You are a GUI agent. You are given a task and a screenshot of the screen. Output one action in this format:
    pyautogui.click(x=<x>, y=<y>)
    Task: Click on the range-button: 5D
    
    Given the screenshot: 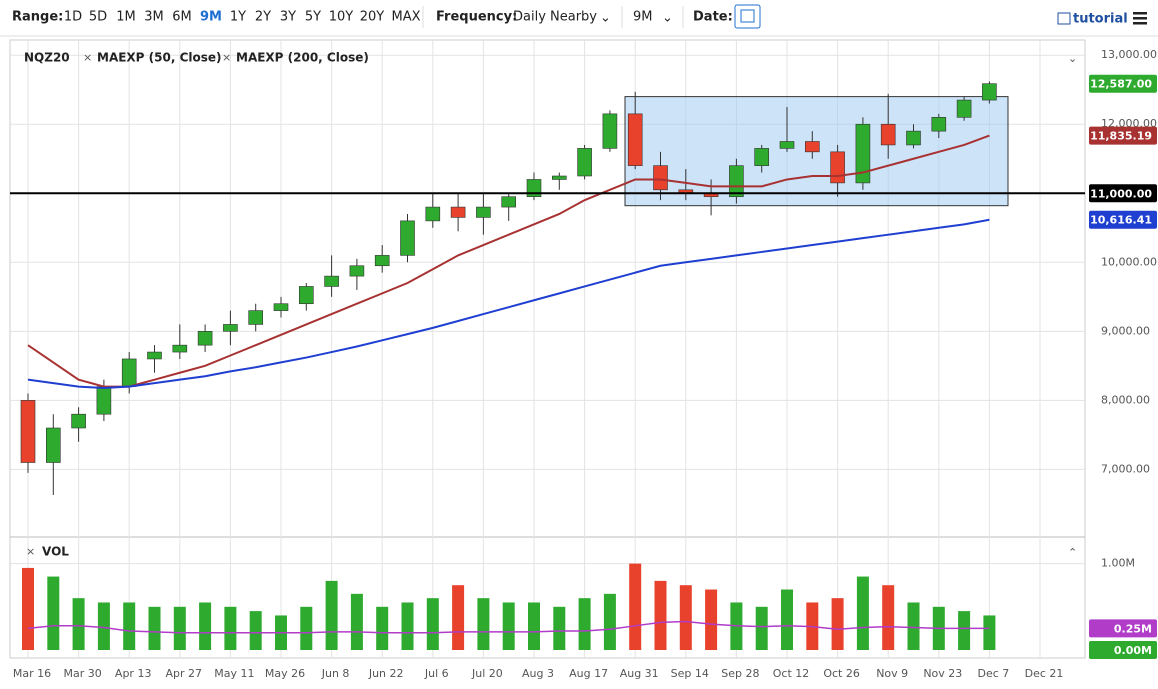 What is the action you would take?
    pyautogui.click(x=98, y=17)
    